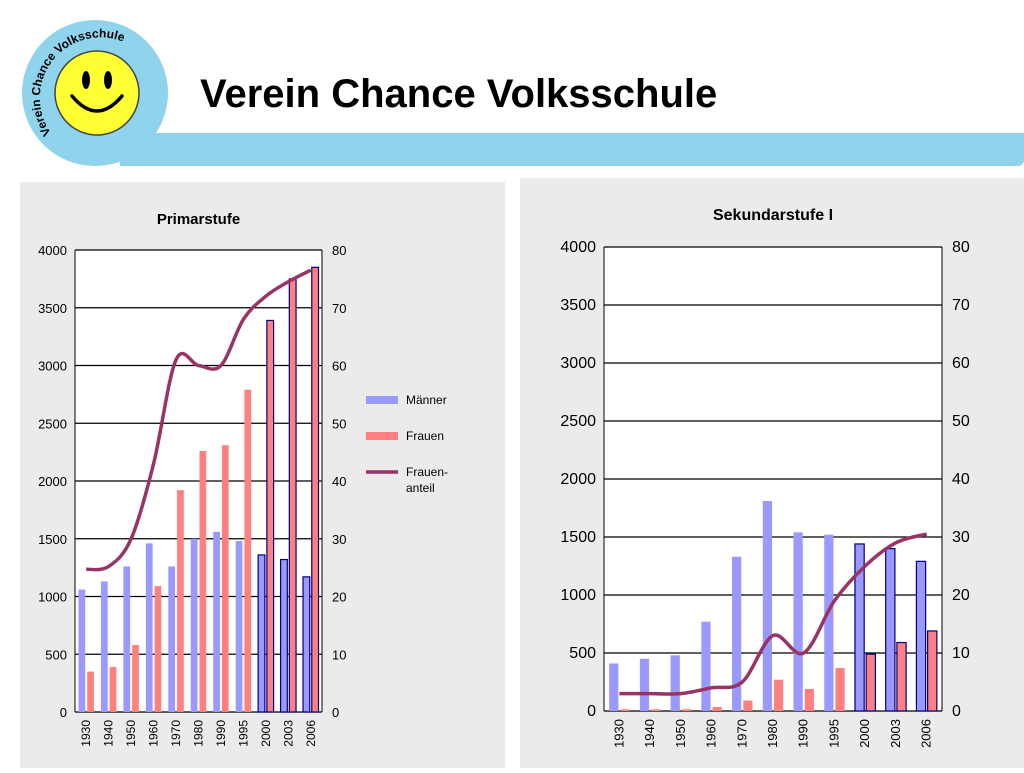  What do you see at coordinates (895, 733) in the screenshot?
I see `x-tick-label: 2003` at bounding box center [895, 733].